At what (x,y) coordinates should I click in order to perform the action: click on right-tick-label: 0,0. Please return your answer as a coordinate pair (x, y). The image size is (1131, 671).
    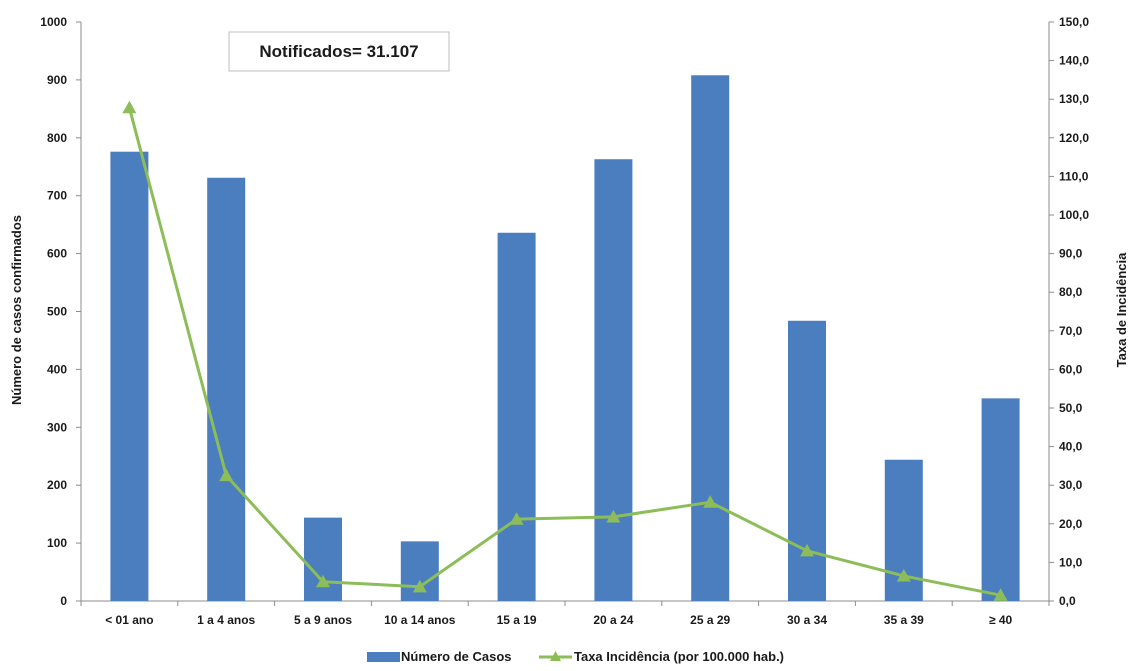
    Looking at the image, I should click on (1067, 601).